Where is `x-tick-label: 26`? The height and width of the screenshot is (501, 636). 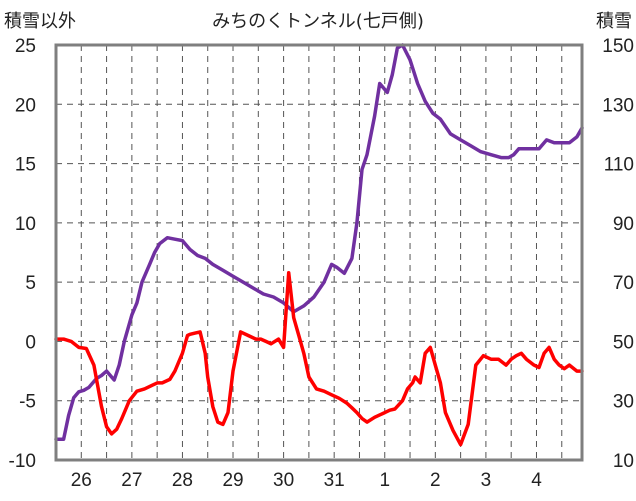 x-tick-label: 26 is located at coordinates (81, 480).